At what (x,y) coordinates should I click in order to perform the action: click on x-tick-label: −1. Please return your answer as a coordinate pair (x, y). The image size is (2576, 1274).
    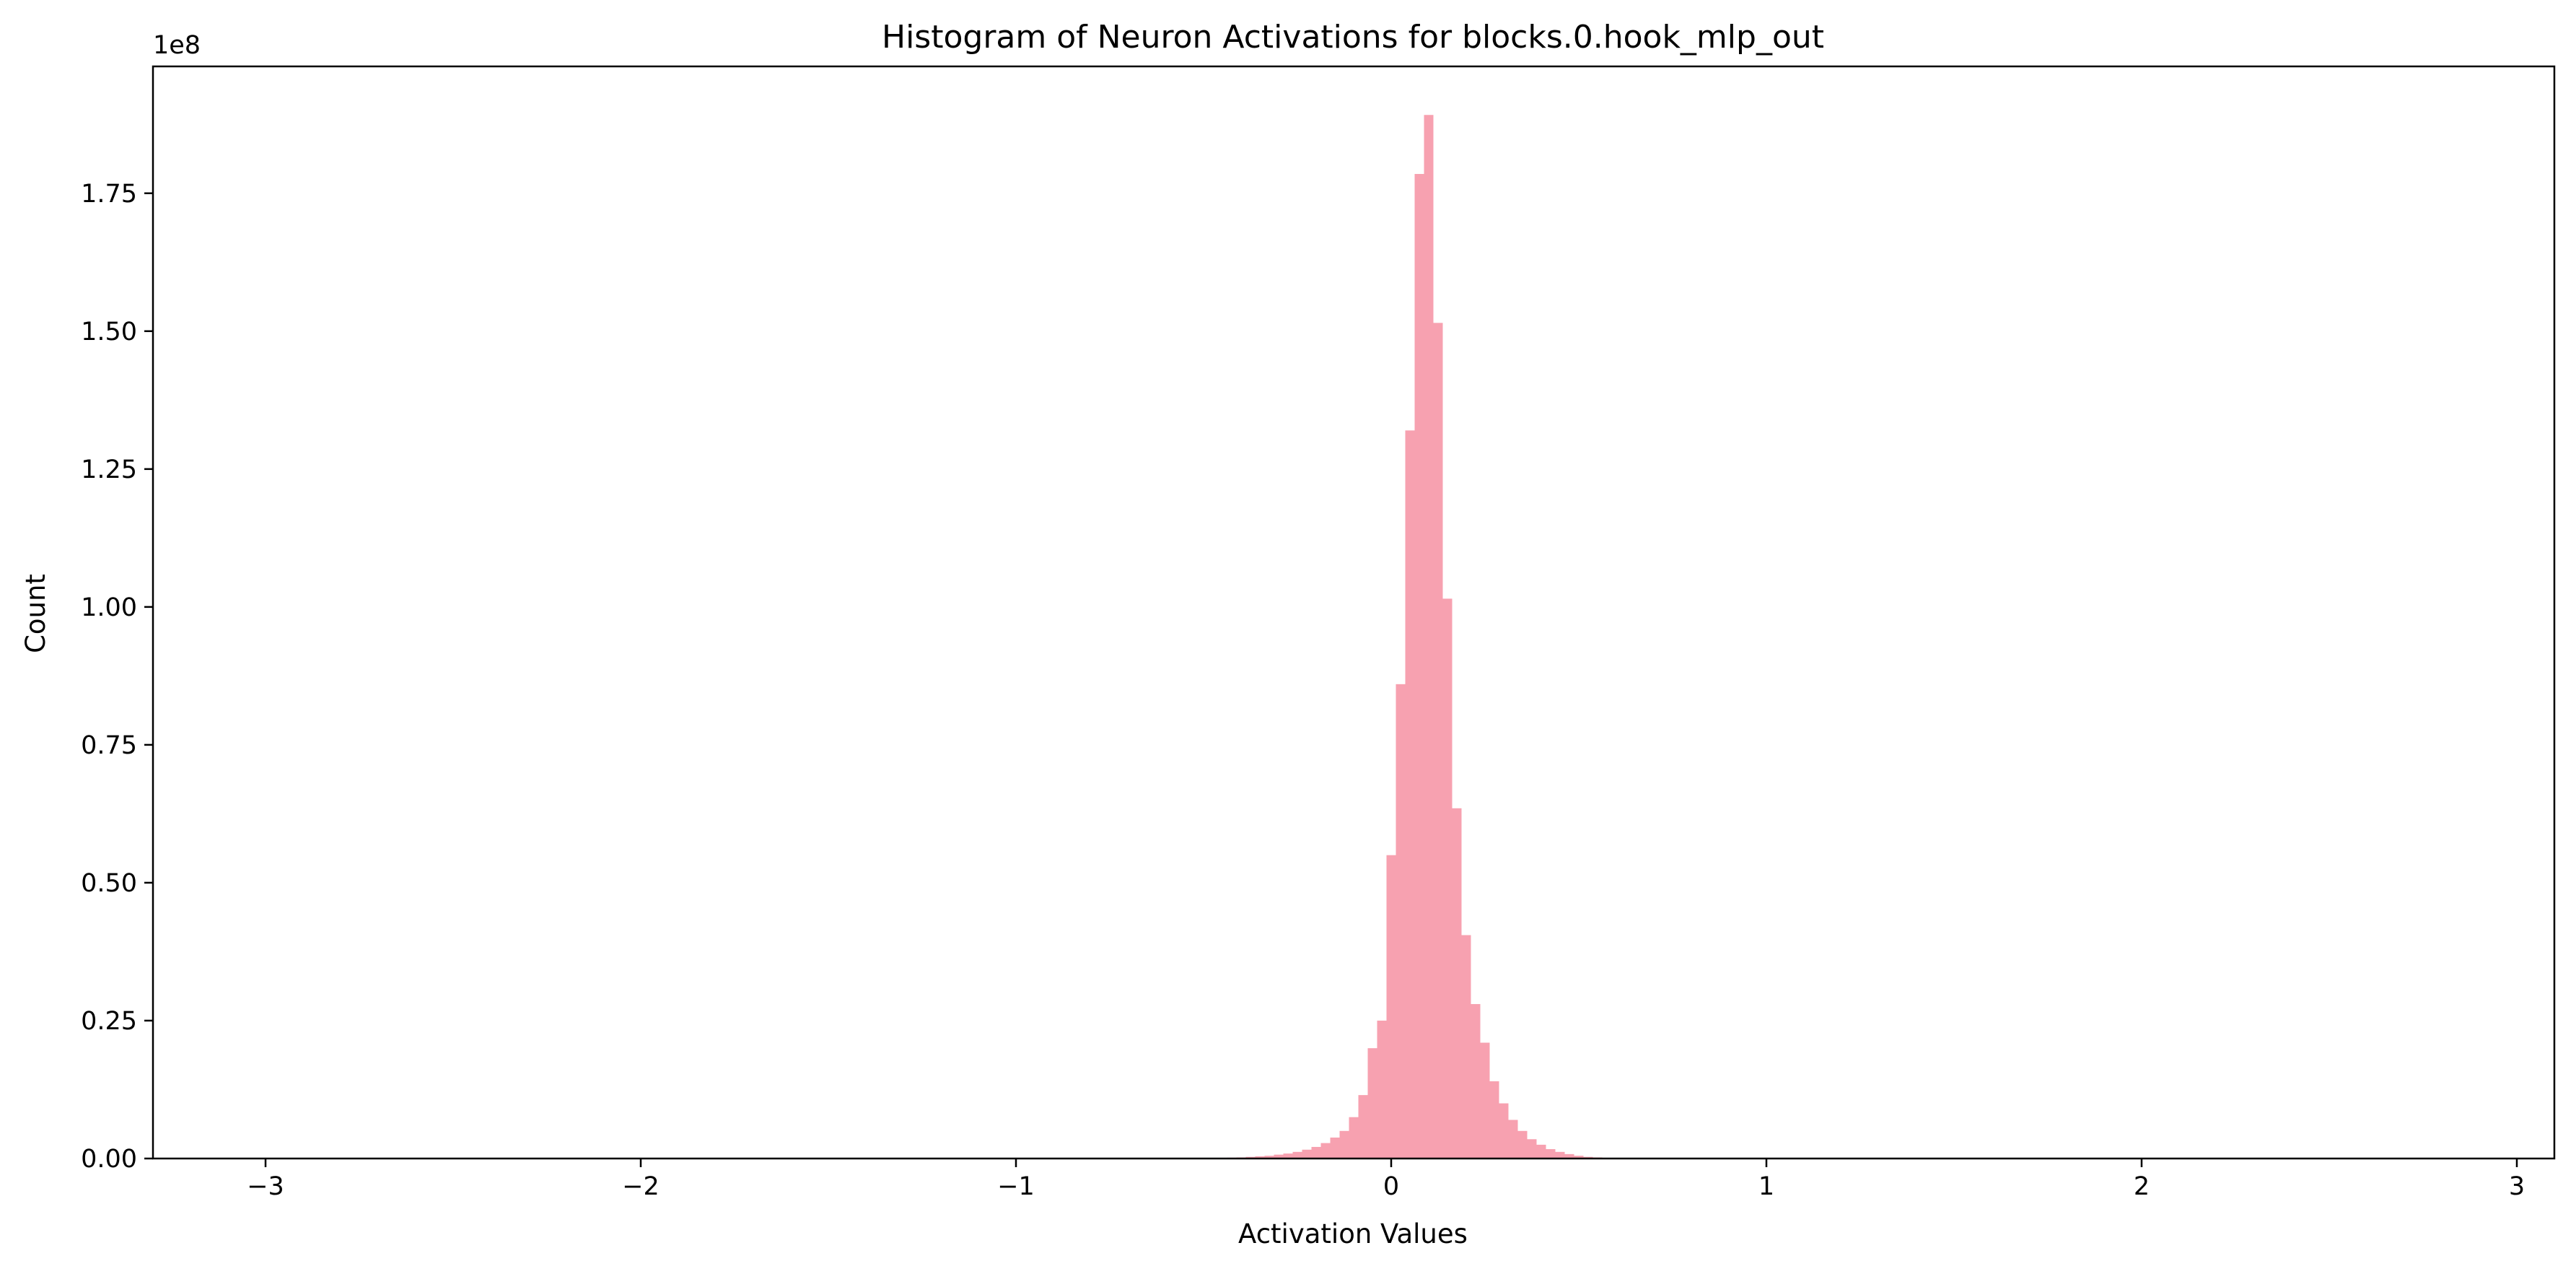
    Looking at the image, I should click on (1016, 1186).